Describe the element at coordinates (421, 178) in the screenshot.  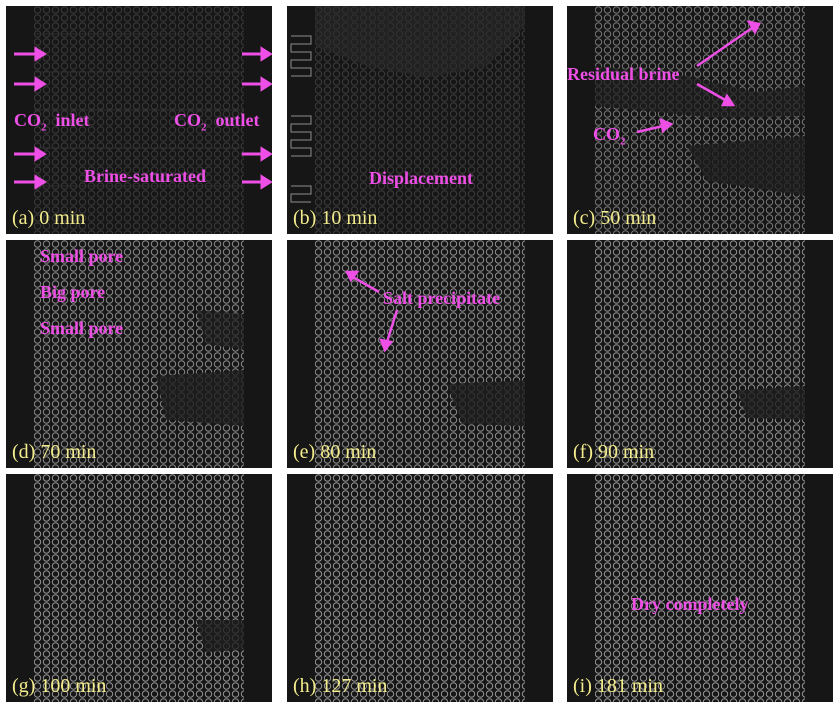
I see `displacement-label: Displacement` at that location.